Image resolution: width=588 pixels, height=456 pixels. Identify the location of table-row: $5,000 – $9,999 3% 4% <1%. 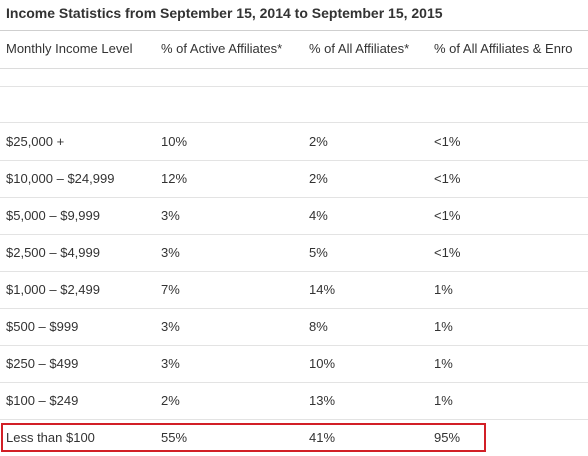
(294, 216).